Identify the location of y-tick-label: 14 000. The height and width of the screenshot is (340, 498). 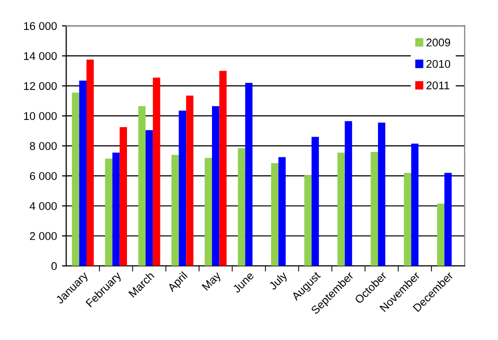
(40, 56).